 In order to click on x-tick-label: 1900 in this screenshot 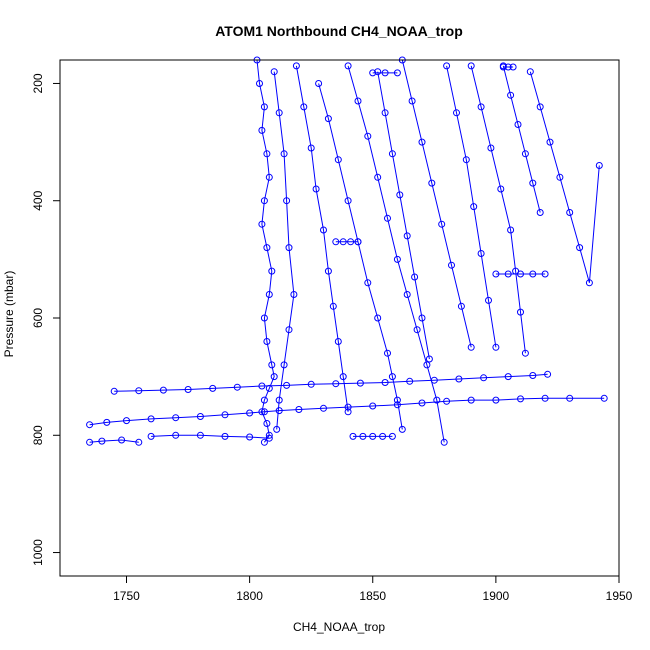, I will do `click(496, 596)`.